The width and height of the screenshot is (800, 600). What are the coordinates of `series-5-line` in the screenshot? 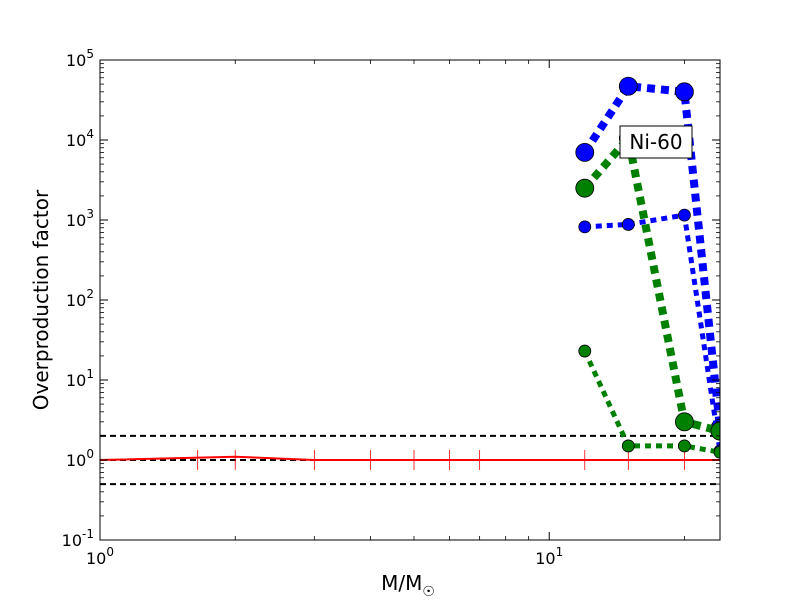 It's located at (651, 402).